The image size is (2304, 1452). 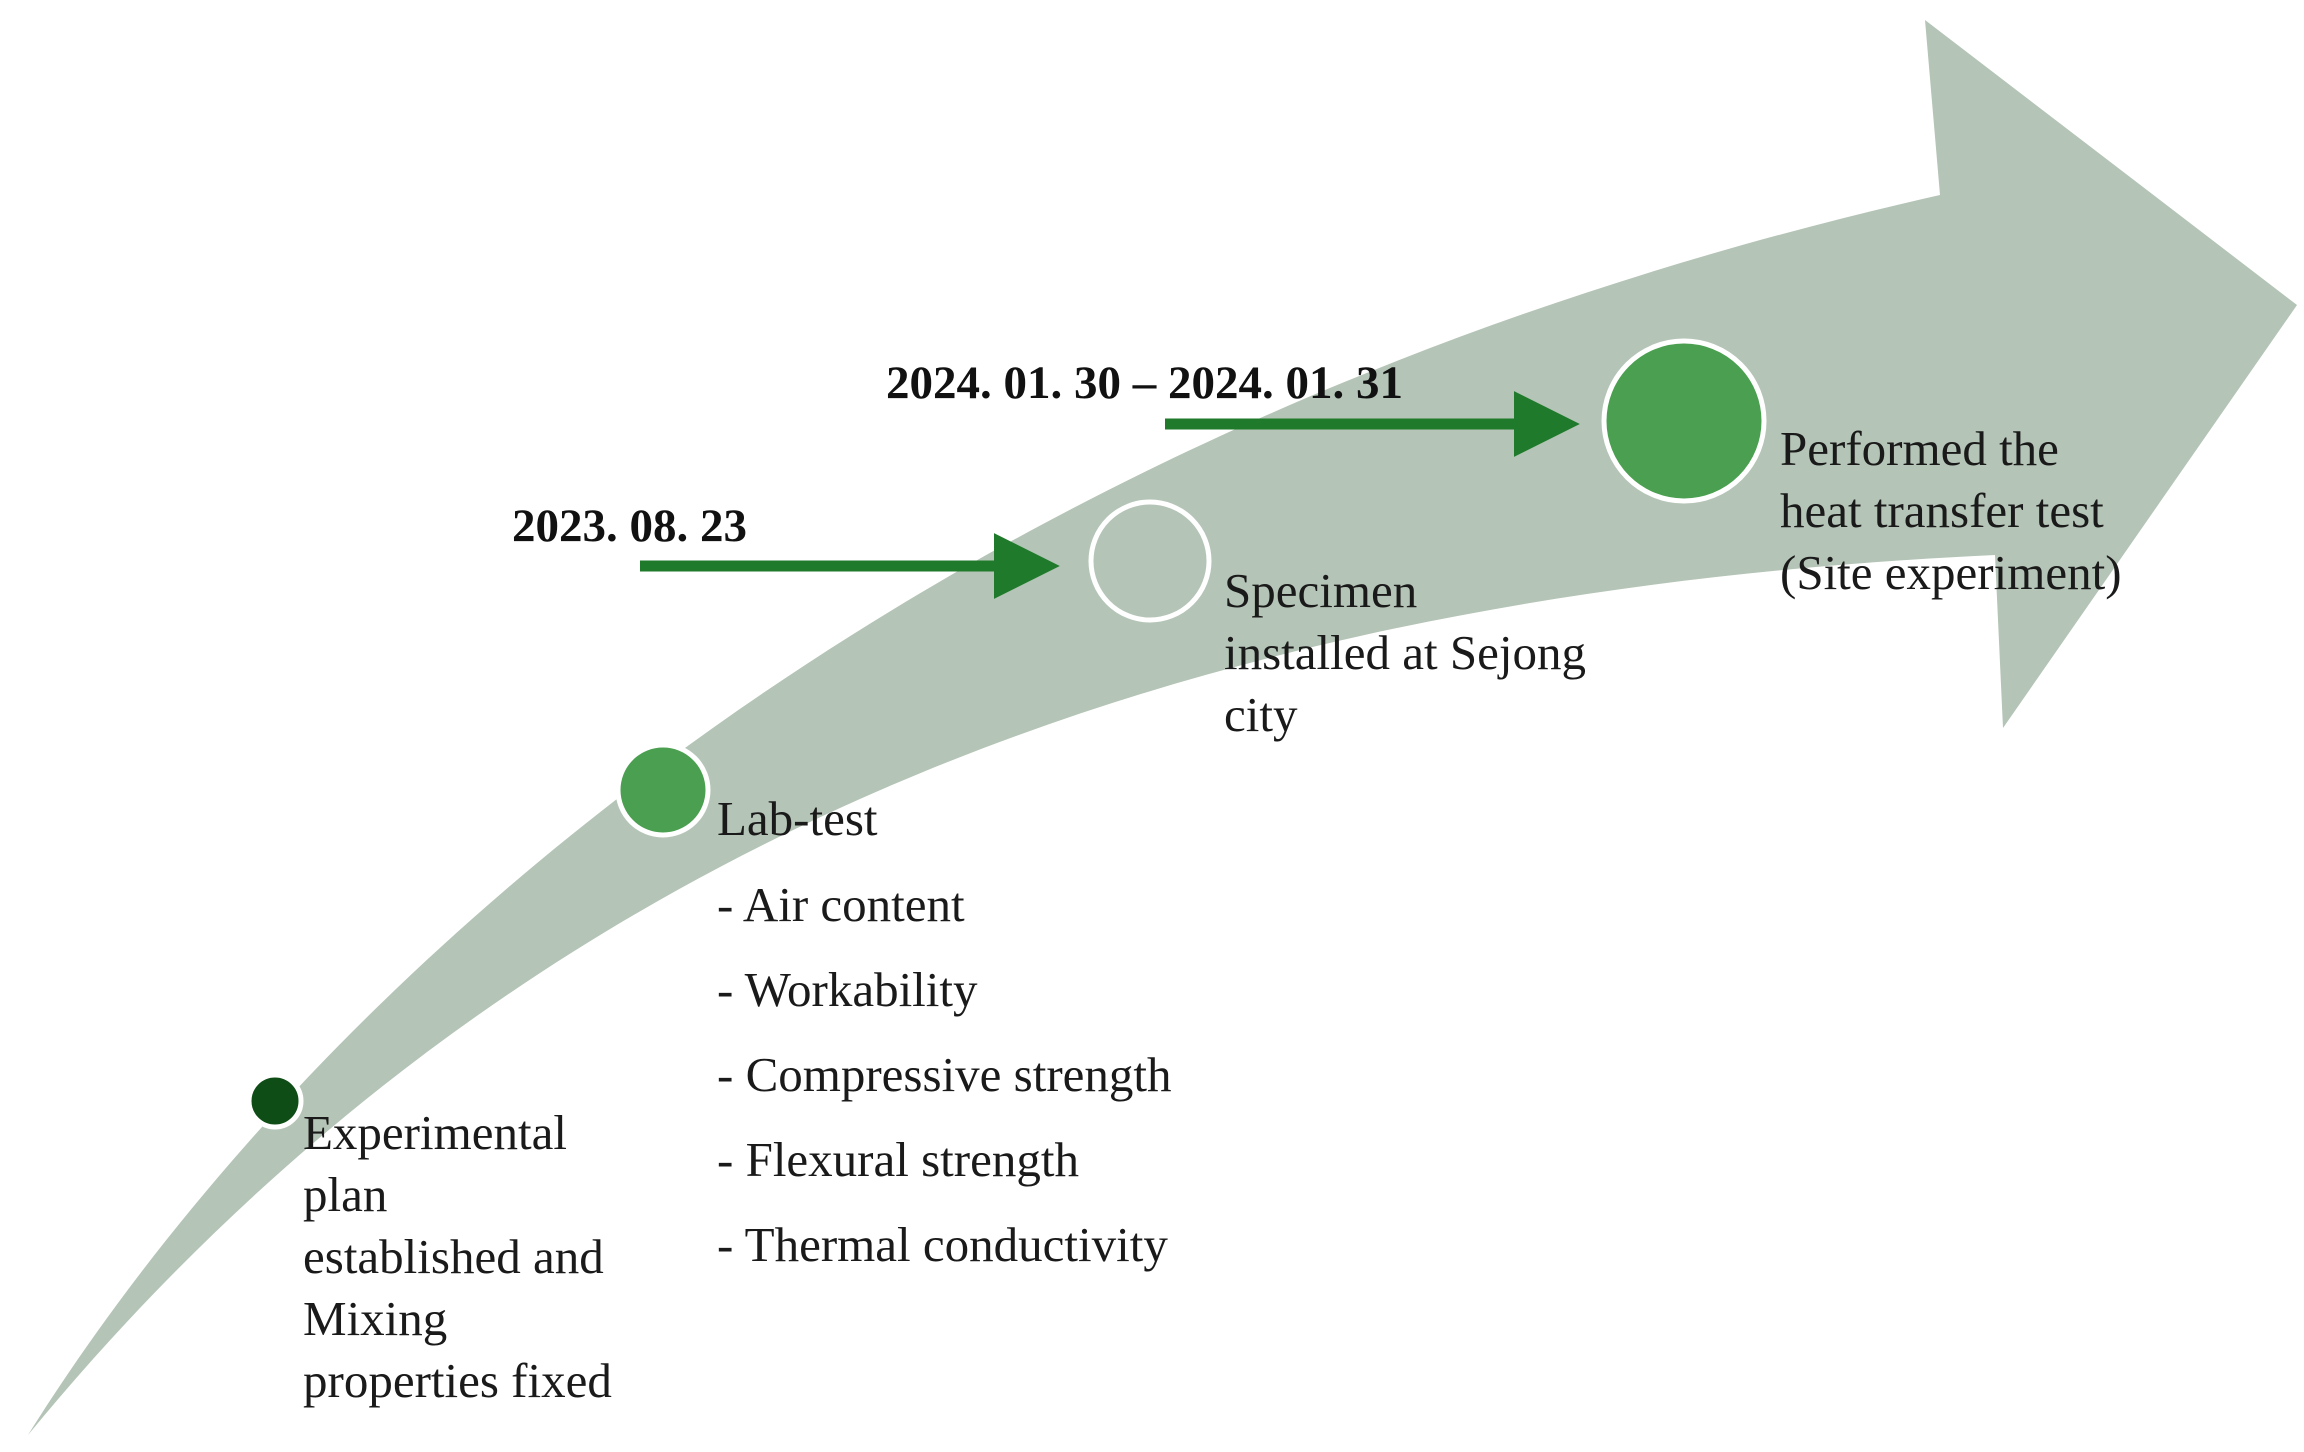 I want to click on stage-2-title: Lab-test, so click(x=797, y=818).